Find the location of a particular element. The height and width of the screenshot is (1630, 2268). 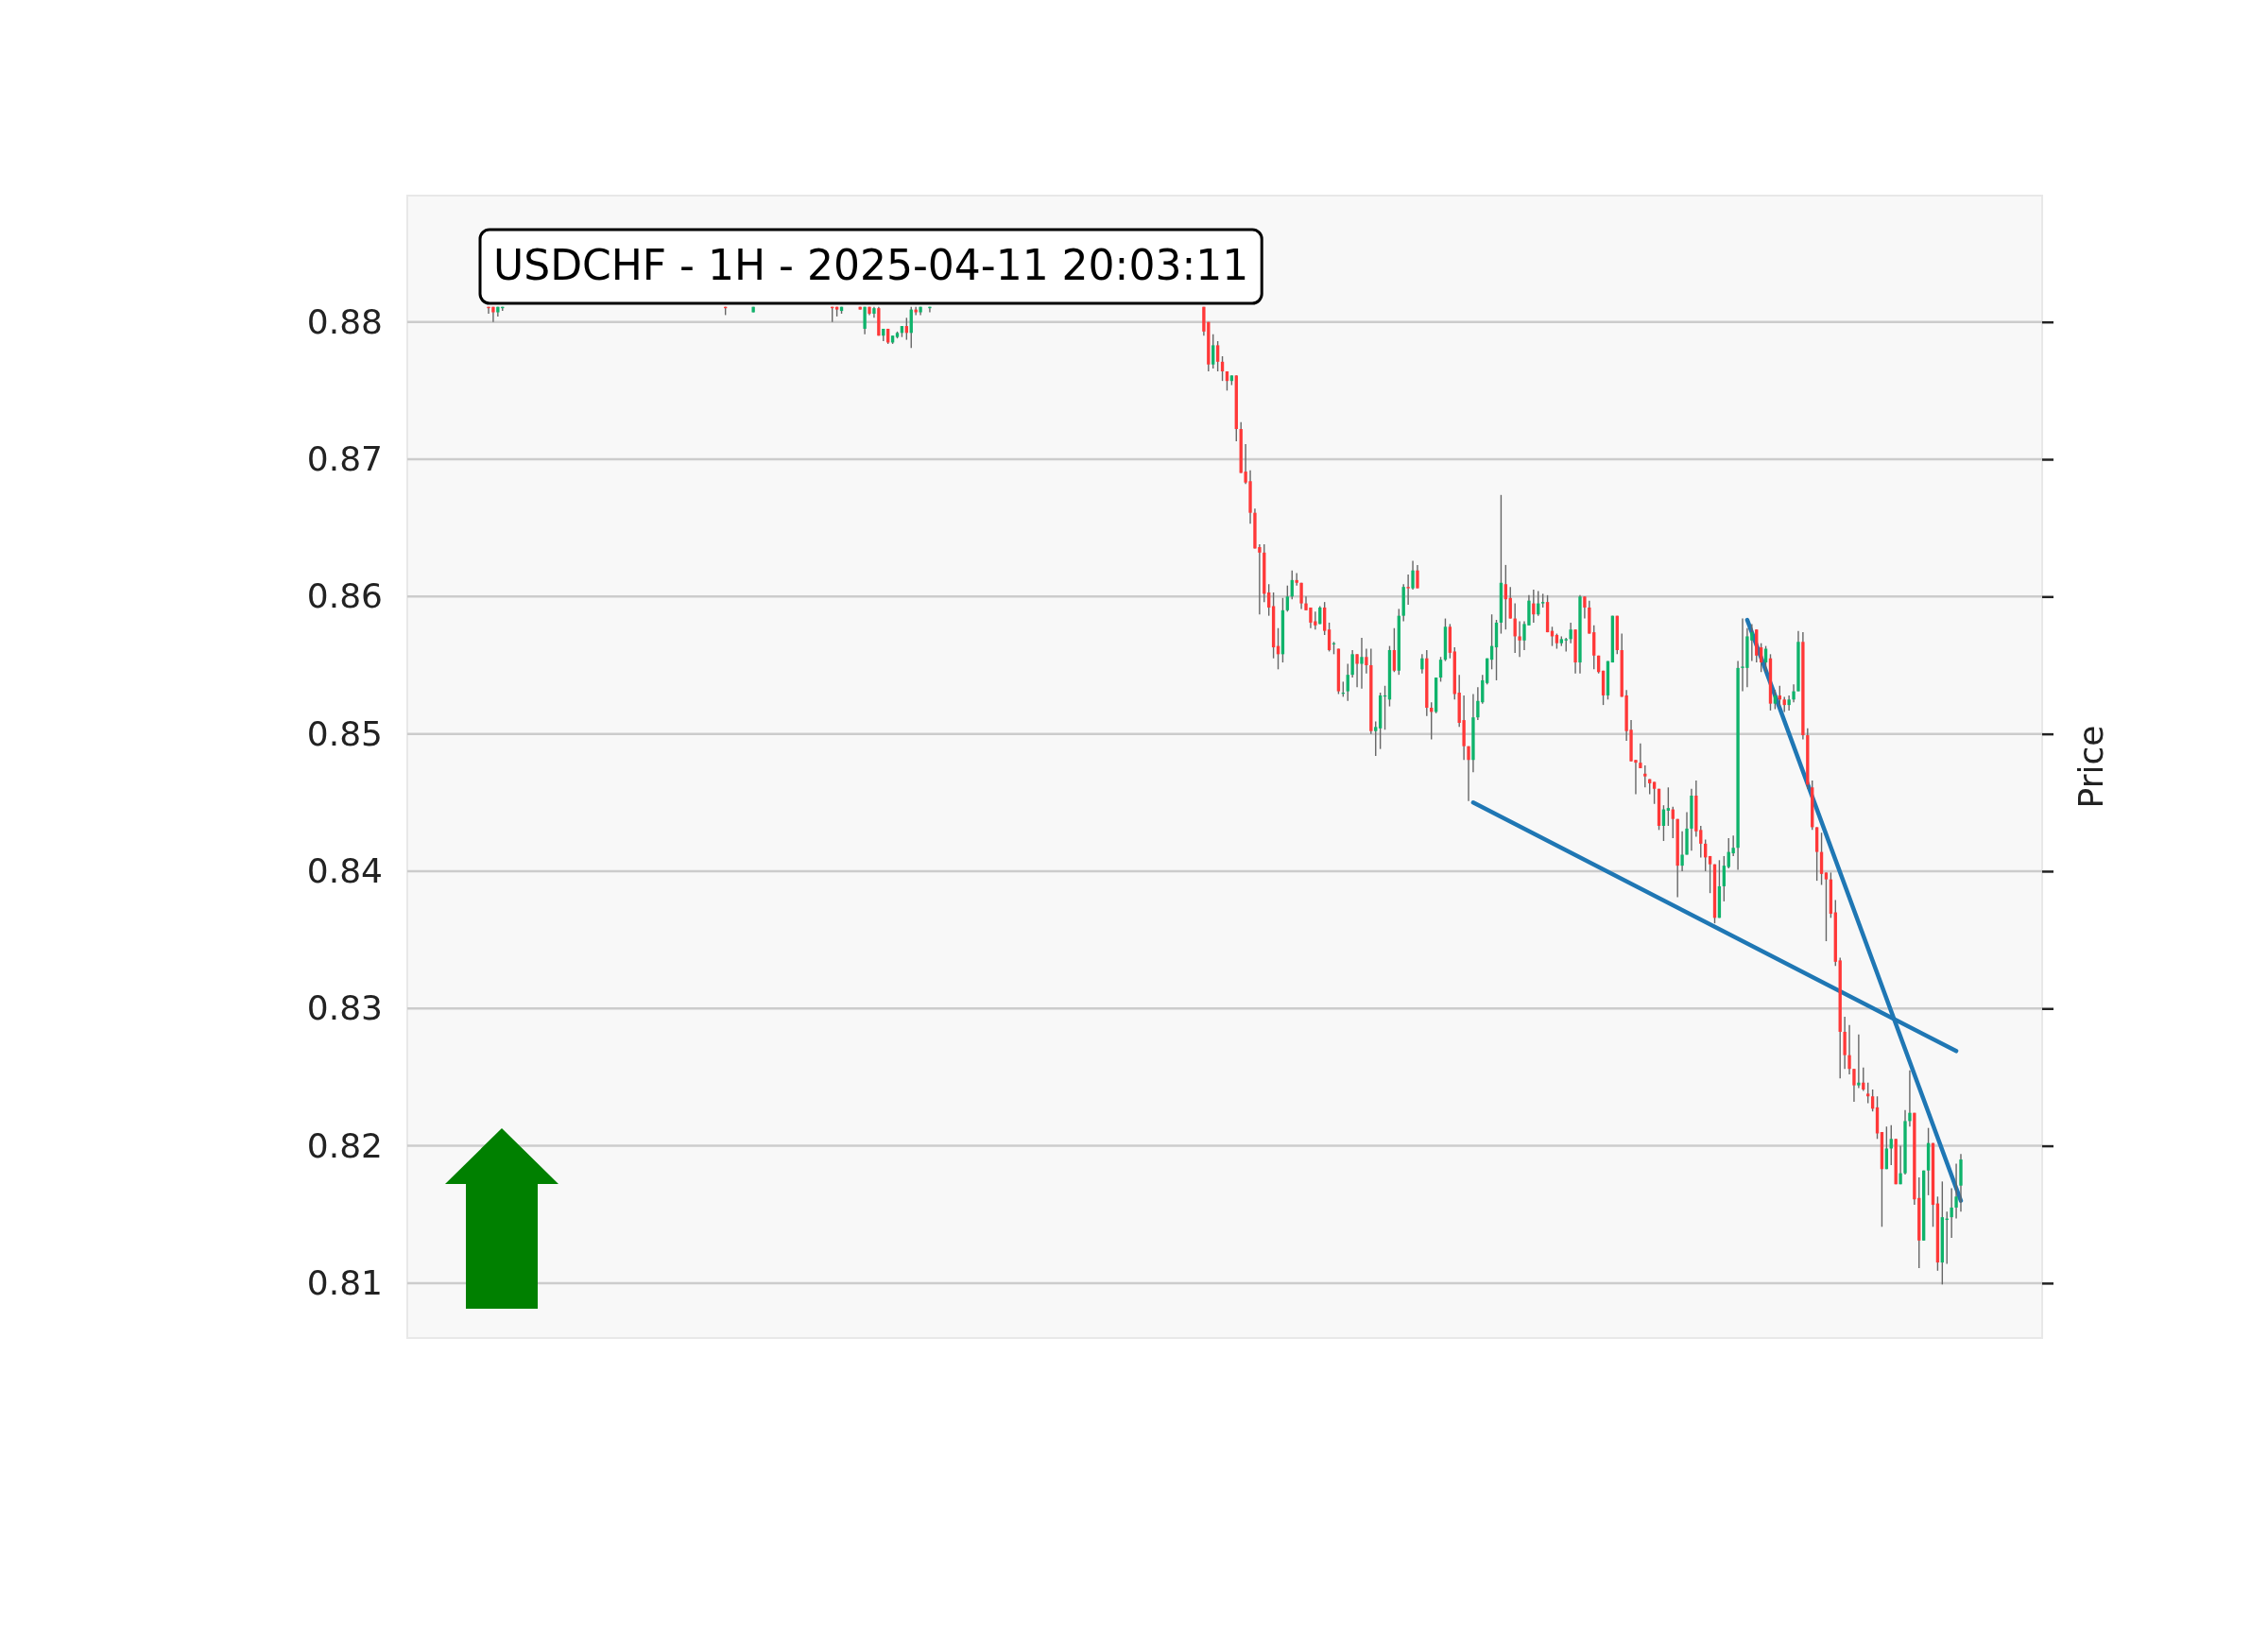

y-tick-label: 0.86 is located at coordinates (344, 596).